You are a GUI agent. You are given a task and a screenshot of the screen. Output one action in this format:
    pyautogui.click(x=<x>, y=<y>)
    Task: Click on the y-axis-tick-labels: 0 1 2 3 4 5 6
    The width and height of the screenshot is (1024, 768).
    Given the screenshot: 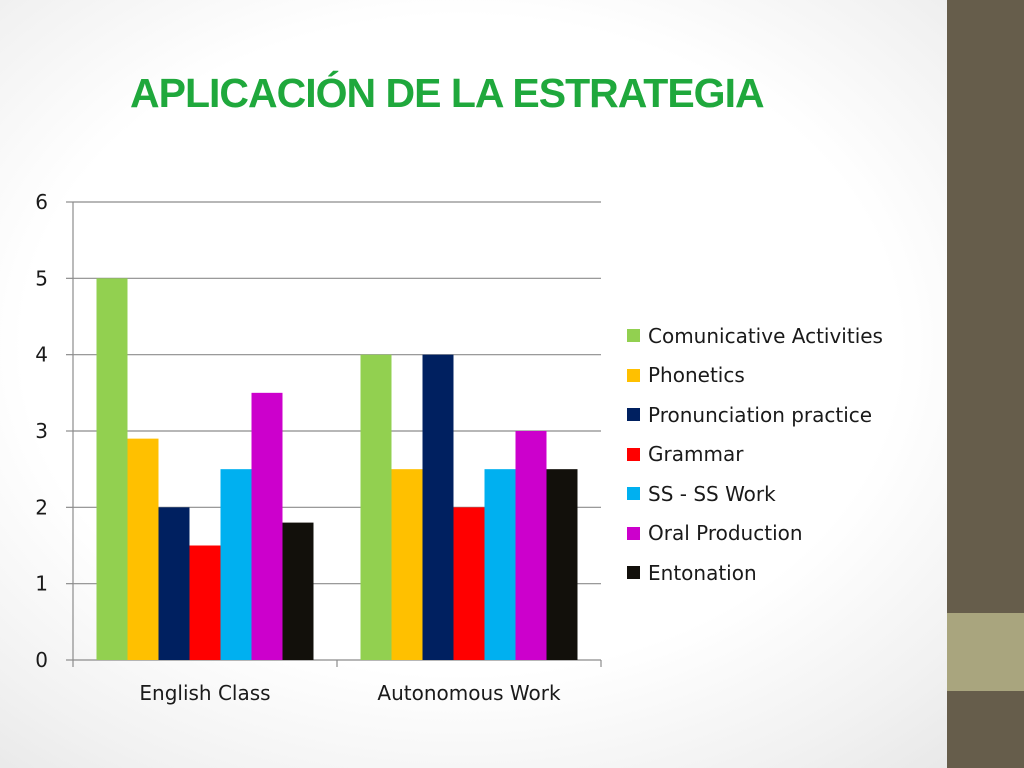 What is the action you would take?
    pyautogui.click(x=41, y=431)
    